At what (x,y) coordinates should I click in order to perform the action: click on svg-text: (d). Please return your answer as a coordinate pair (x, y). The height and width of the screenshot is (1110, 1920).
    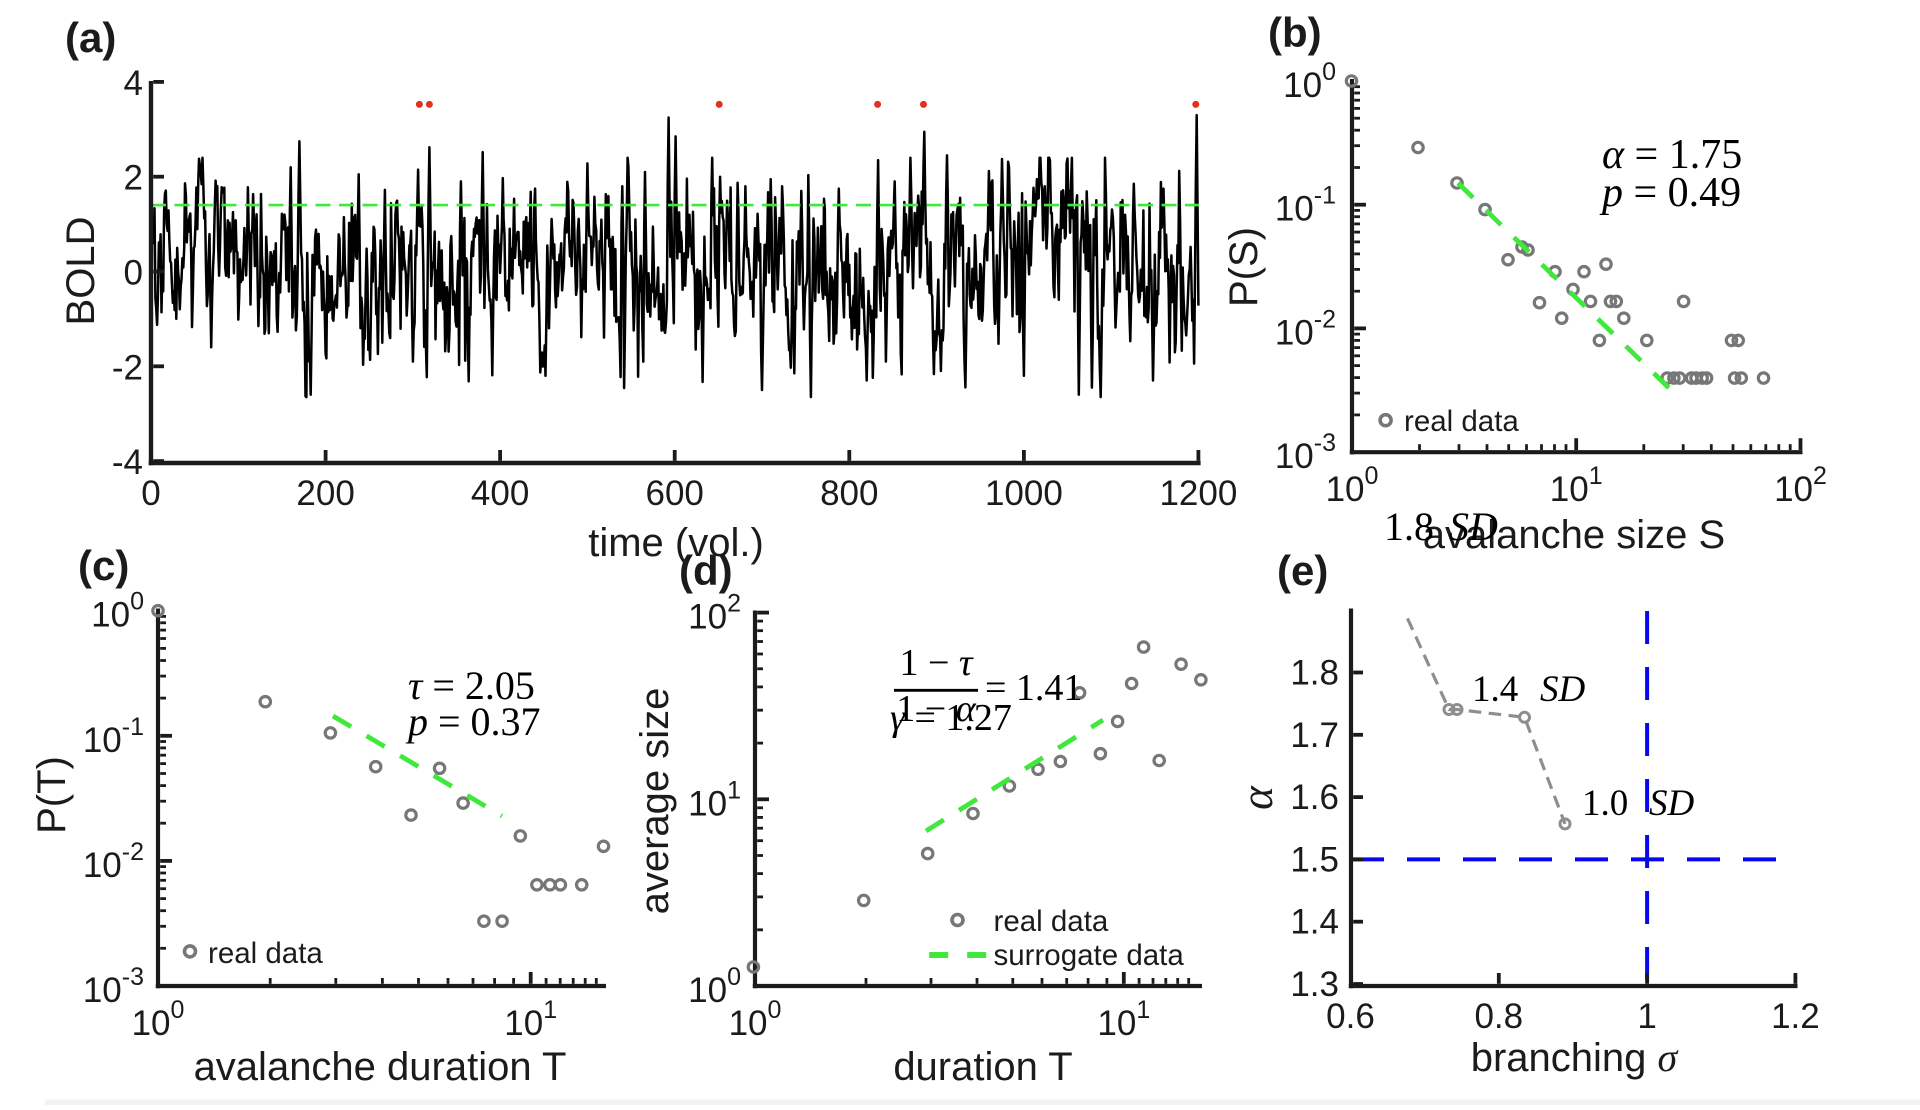
    Looking at the image, I should click on (706, 570).